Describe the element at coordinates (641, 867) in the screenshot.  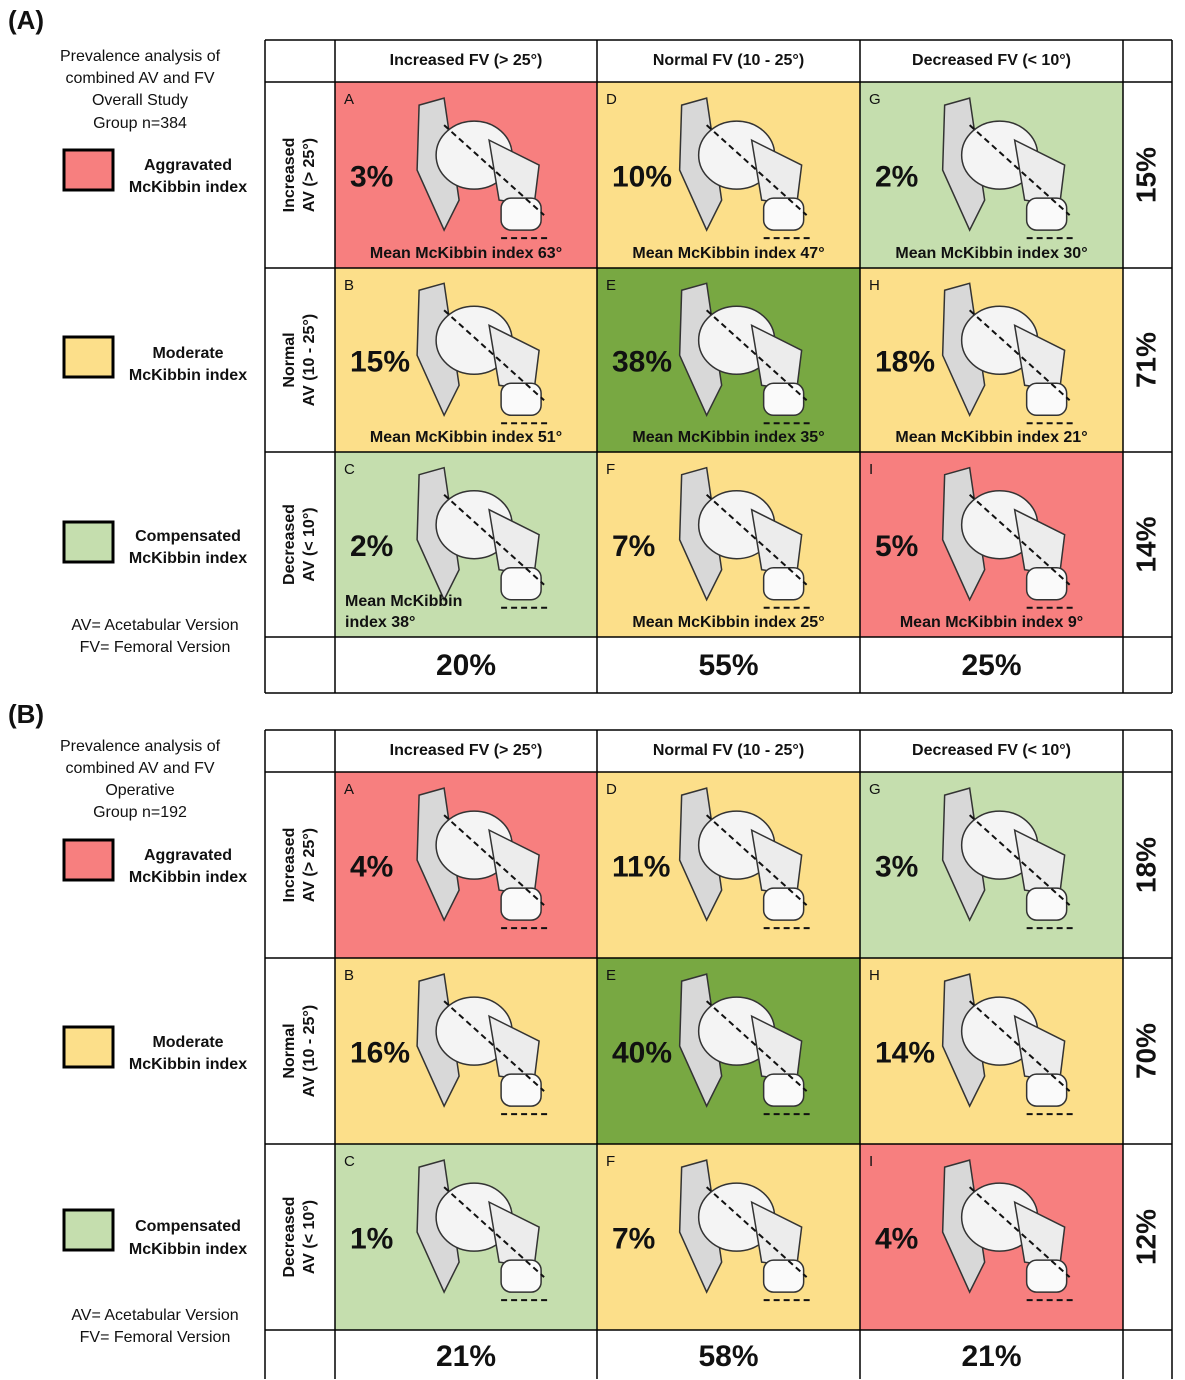
I see `cell-percent: 11%` at that location.